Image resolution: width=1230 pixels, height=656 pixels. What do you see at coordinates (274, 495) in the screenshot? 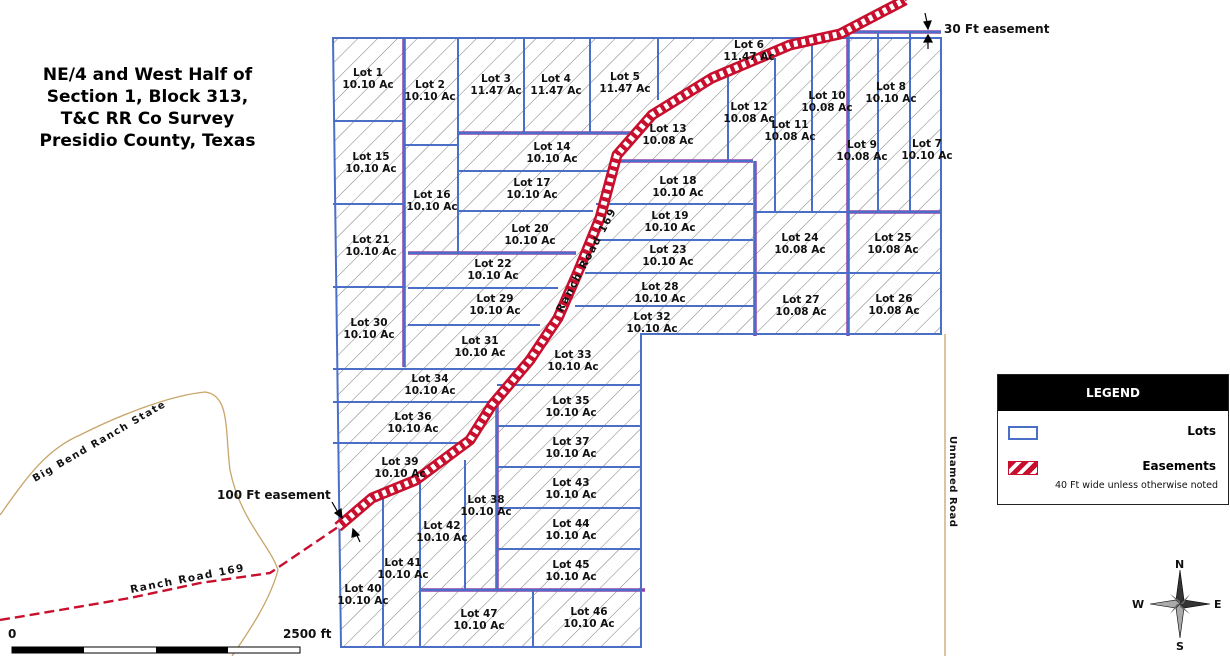
I see `easement-100-label: 100 Ft easement` at bounding box center [274, 495].